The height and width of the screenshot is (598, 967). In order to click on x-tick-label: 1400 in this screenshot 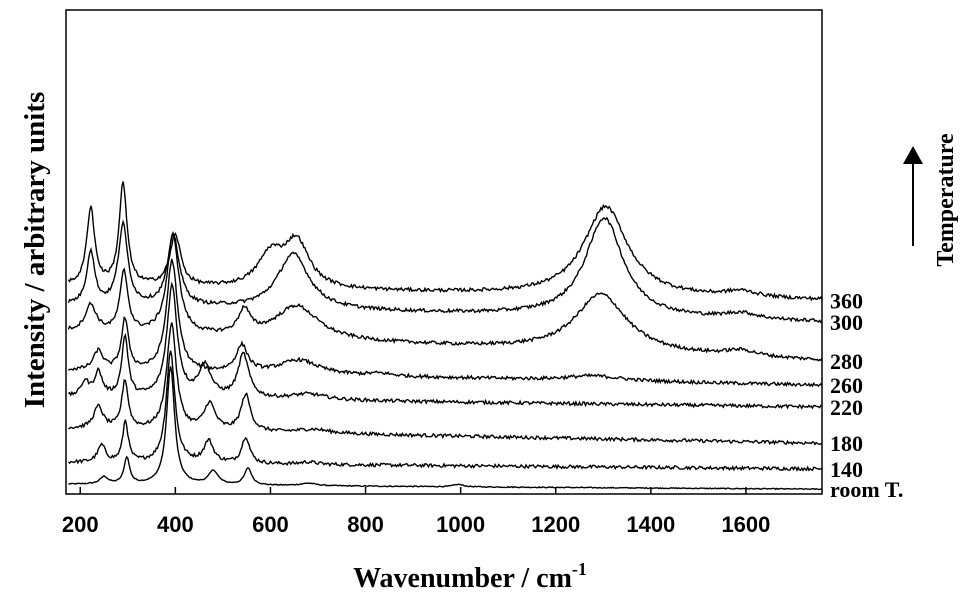, I will do `click(650, 524)`.